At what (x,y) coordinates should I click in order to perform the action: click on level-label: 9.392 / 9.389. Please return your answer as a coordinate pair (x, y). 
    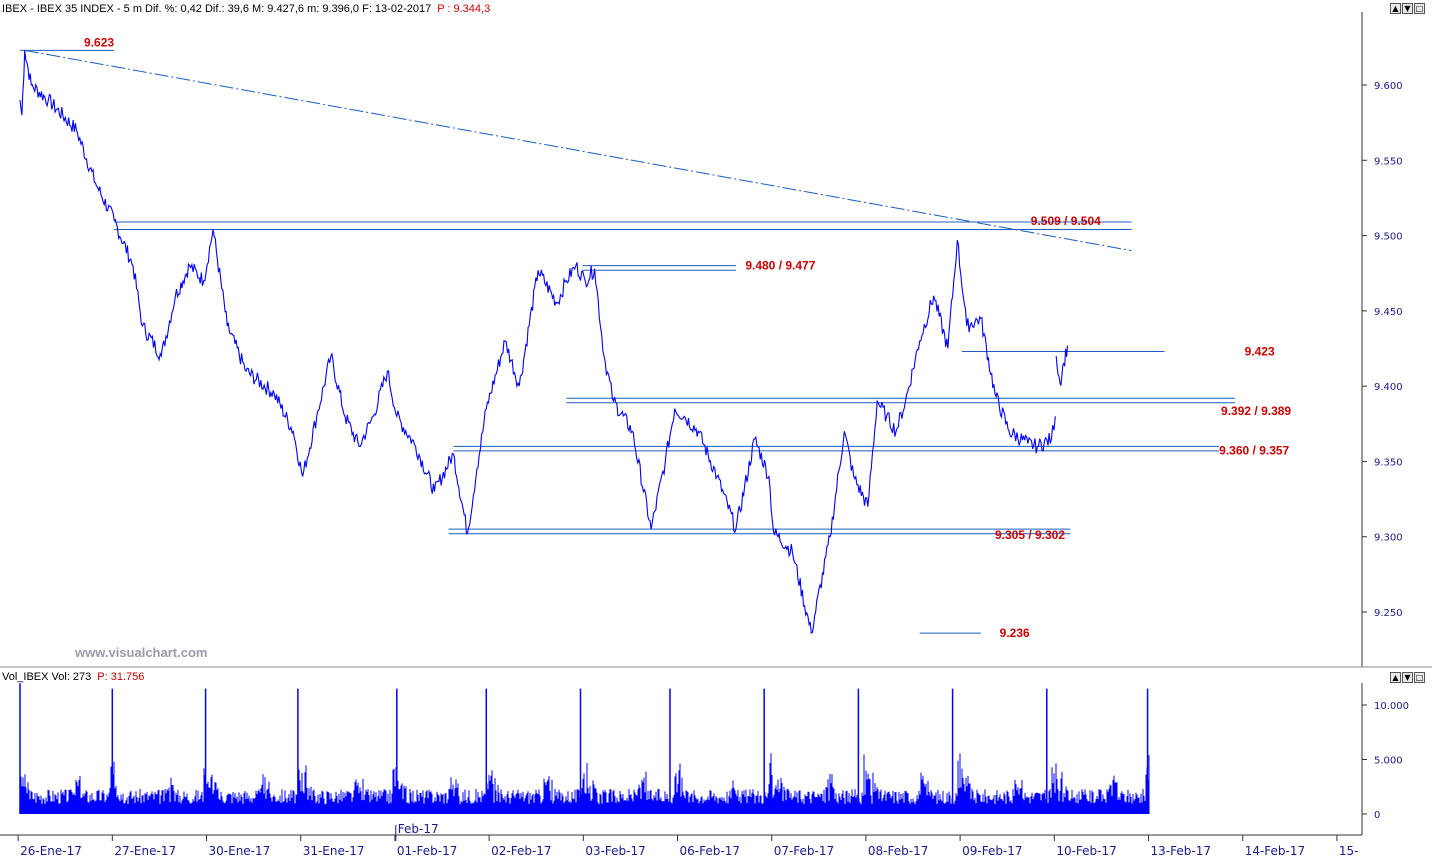
    Looking at the image, I should click on (1256, 411).